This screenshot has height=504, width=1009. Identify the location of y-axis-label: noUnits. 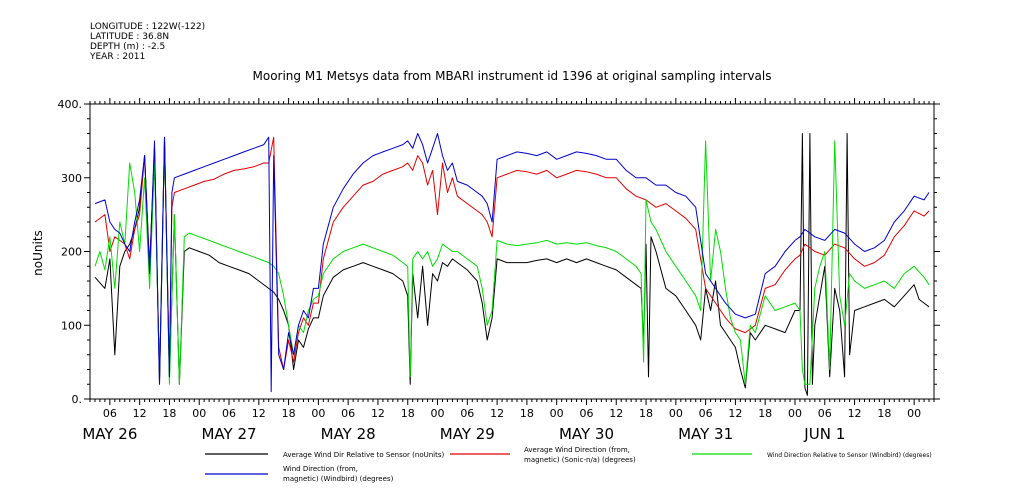
(38, 253).